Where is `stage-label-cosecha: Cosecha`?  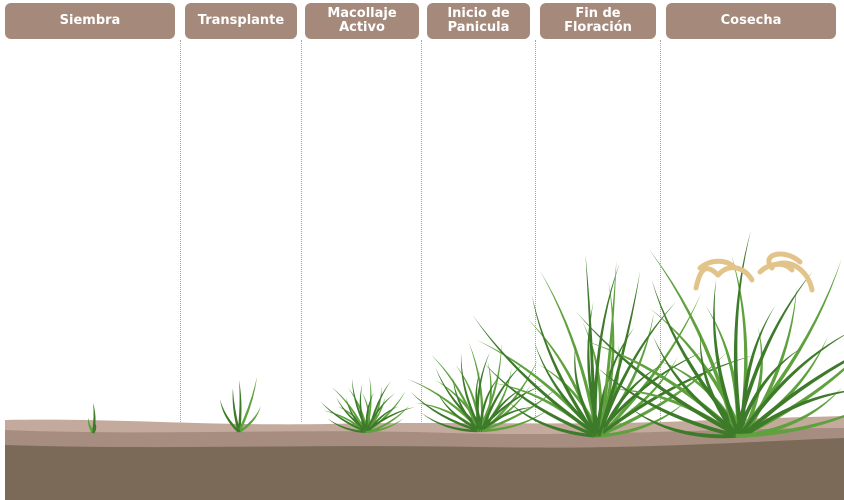
stage-label-cosecha: Cosecha is located at coordinates (751, 21).